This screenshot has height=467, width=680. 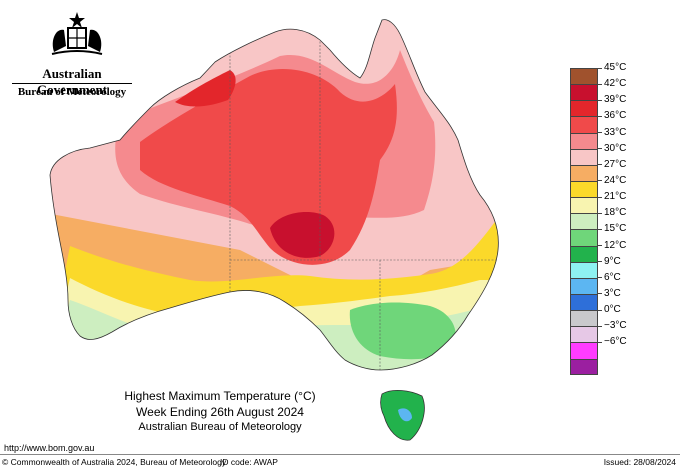 I want to click on bureau-name: Bureau of Meteorology, so click(x=72, y=92).